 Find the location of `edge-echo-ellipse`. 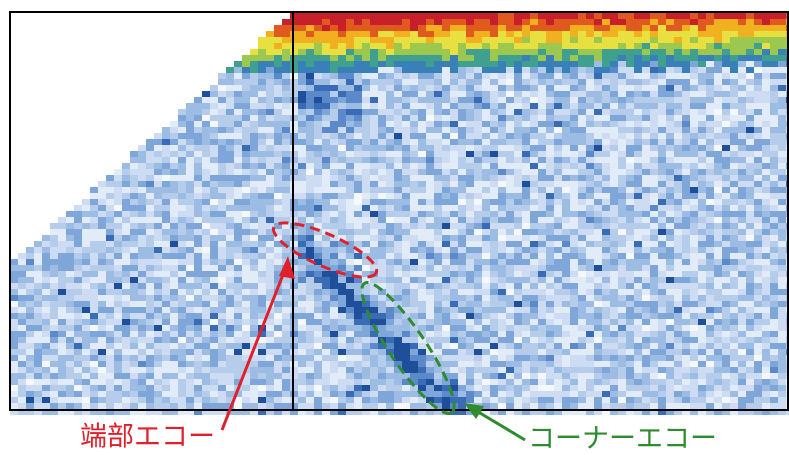

edge-echo-ellipse is located at coordinates (325, 250).